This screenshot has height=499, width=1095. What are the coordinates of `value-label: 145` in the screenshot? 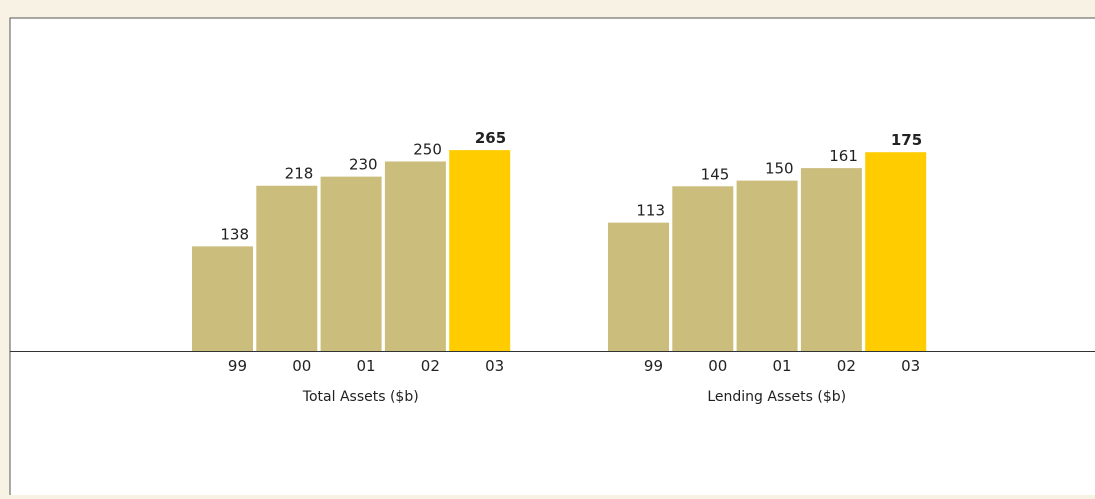 It's located at (715, 174).